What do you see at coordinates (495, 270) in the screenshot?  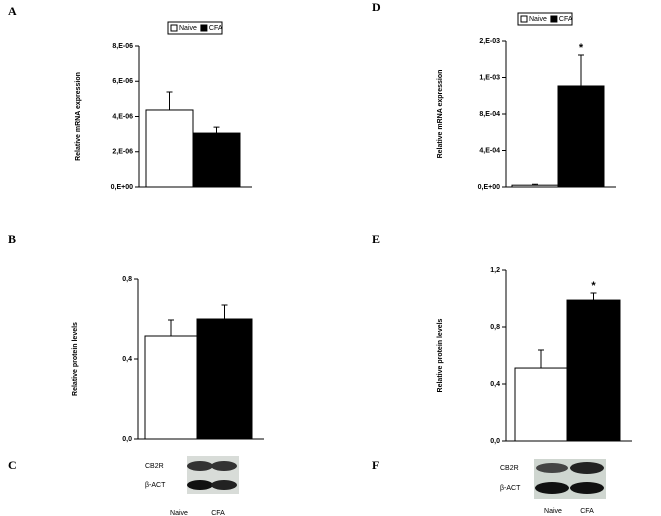 I see `y-tick-label: 1,2` at bounding box center [495, 270].